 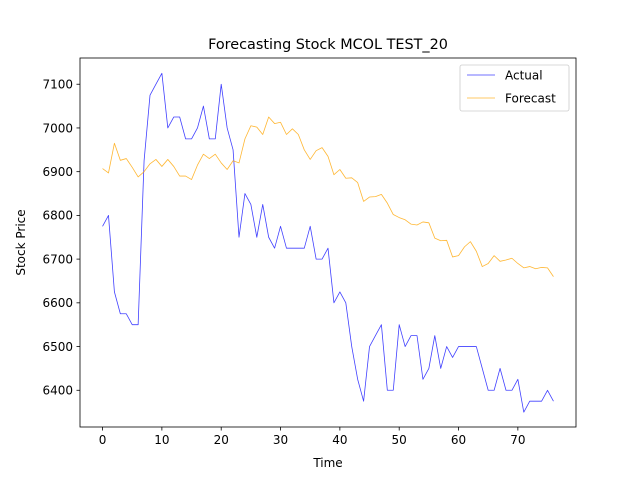 I want to click on y-tick-label: 7100, so click(x=57, y=85).